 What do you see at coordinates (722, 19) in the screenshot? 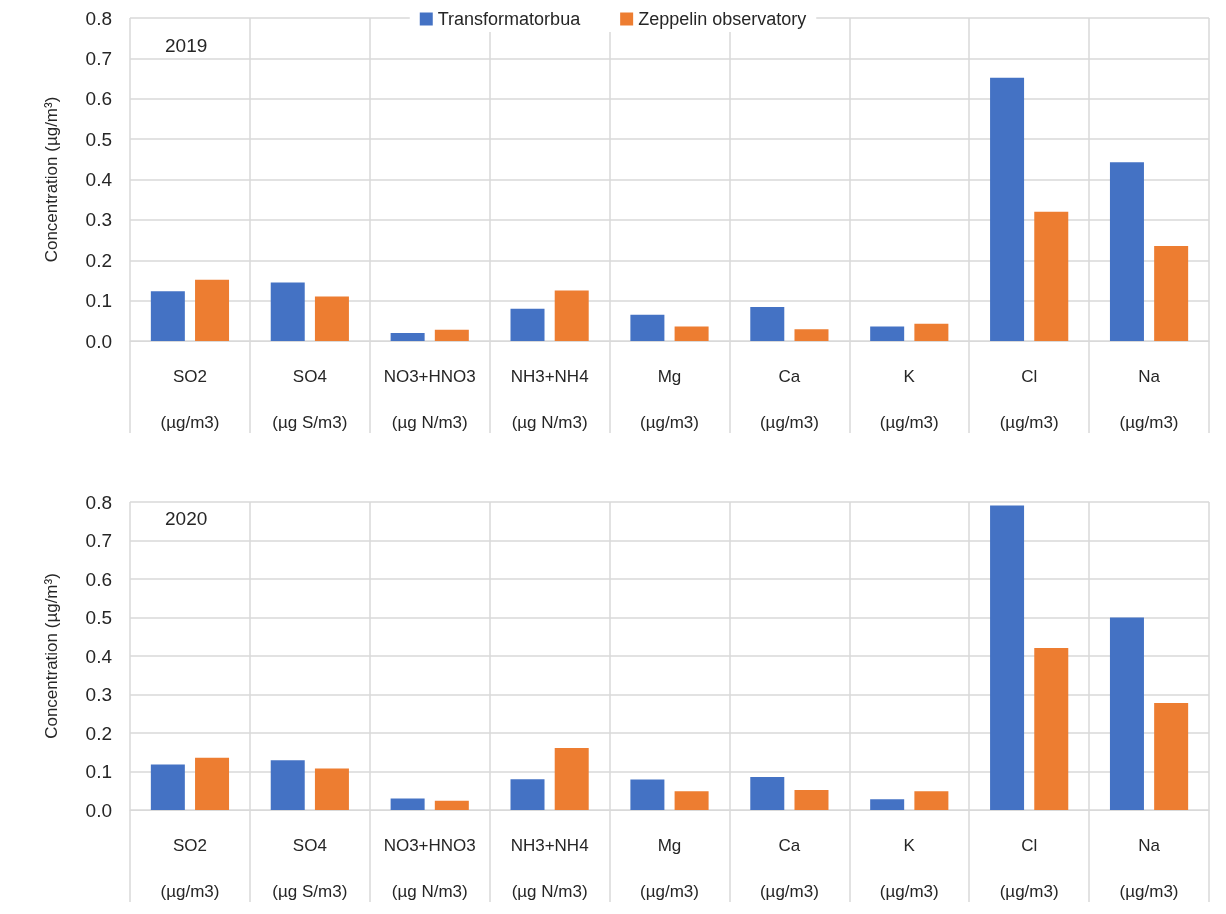
I see `legend-label: Zeppelin observatory` at bounding box center [722, 19].